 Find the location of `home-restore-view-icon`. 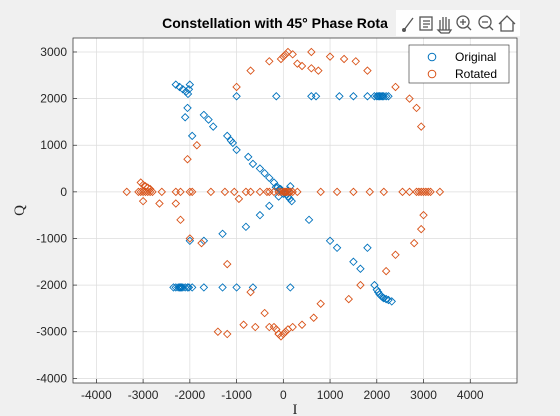

home-restore-view-icon is located at coordinates (507, 23).